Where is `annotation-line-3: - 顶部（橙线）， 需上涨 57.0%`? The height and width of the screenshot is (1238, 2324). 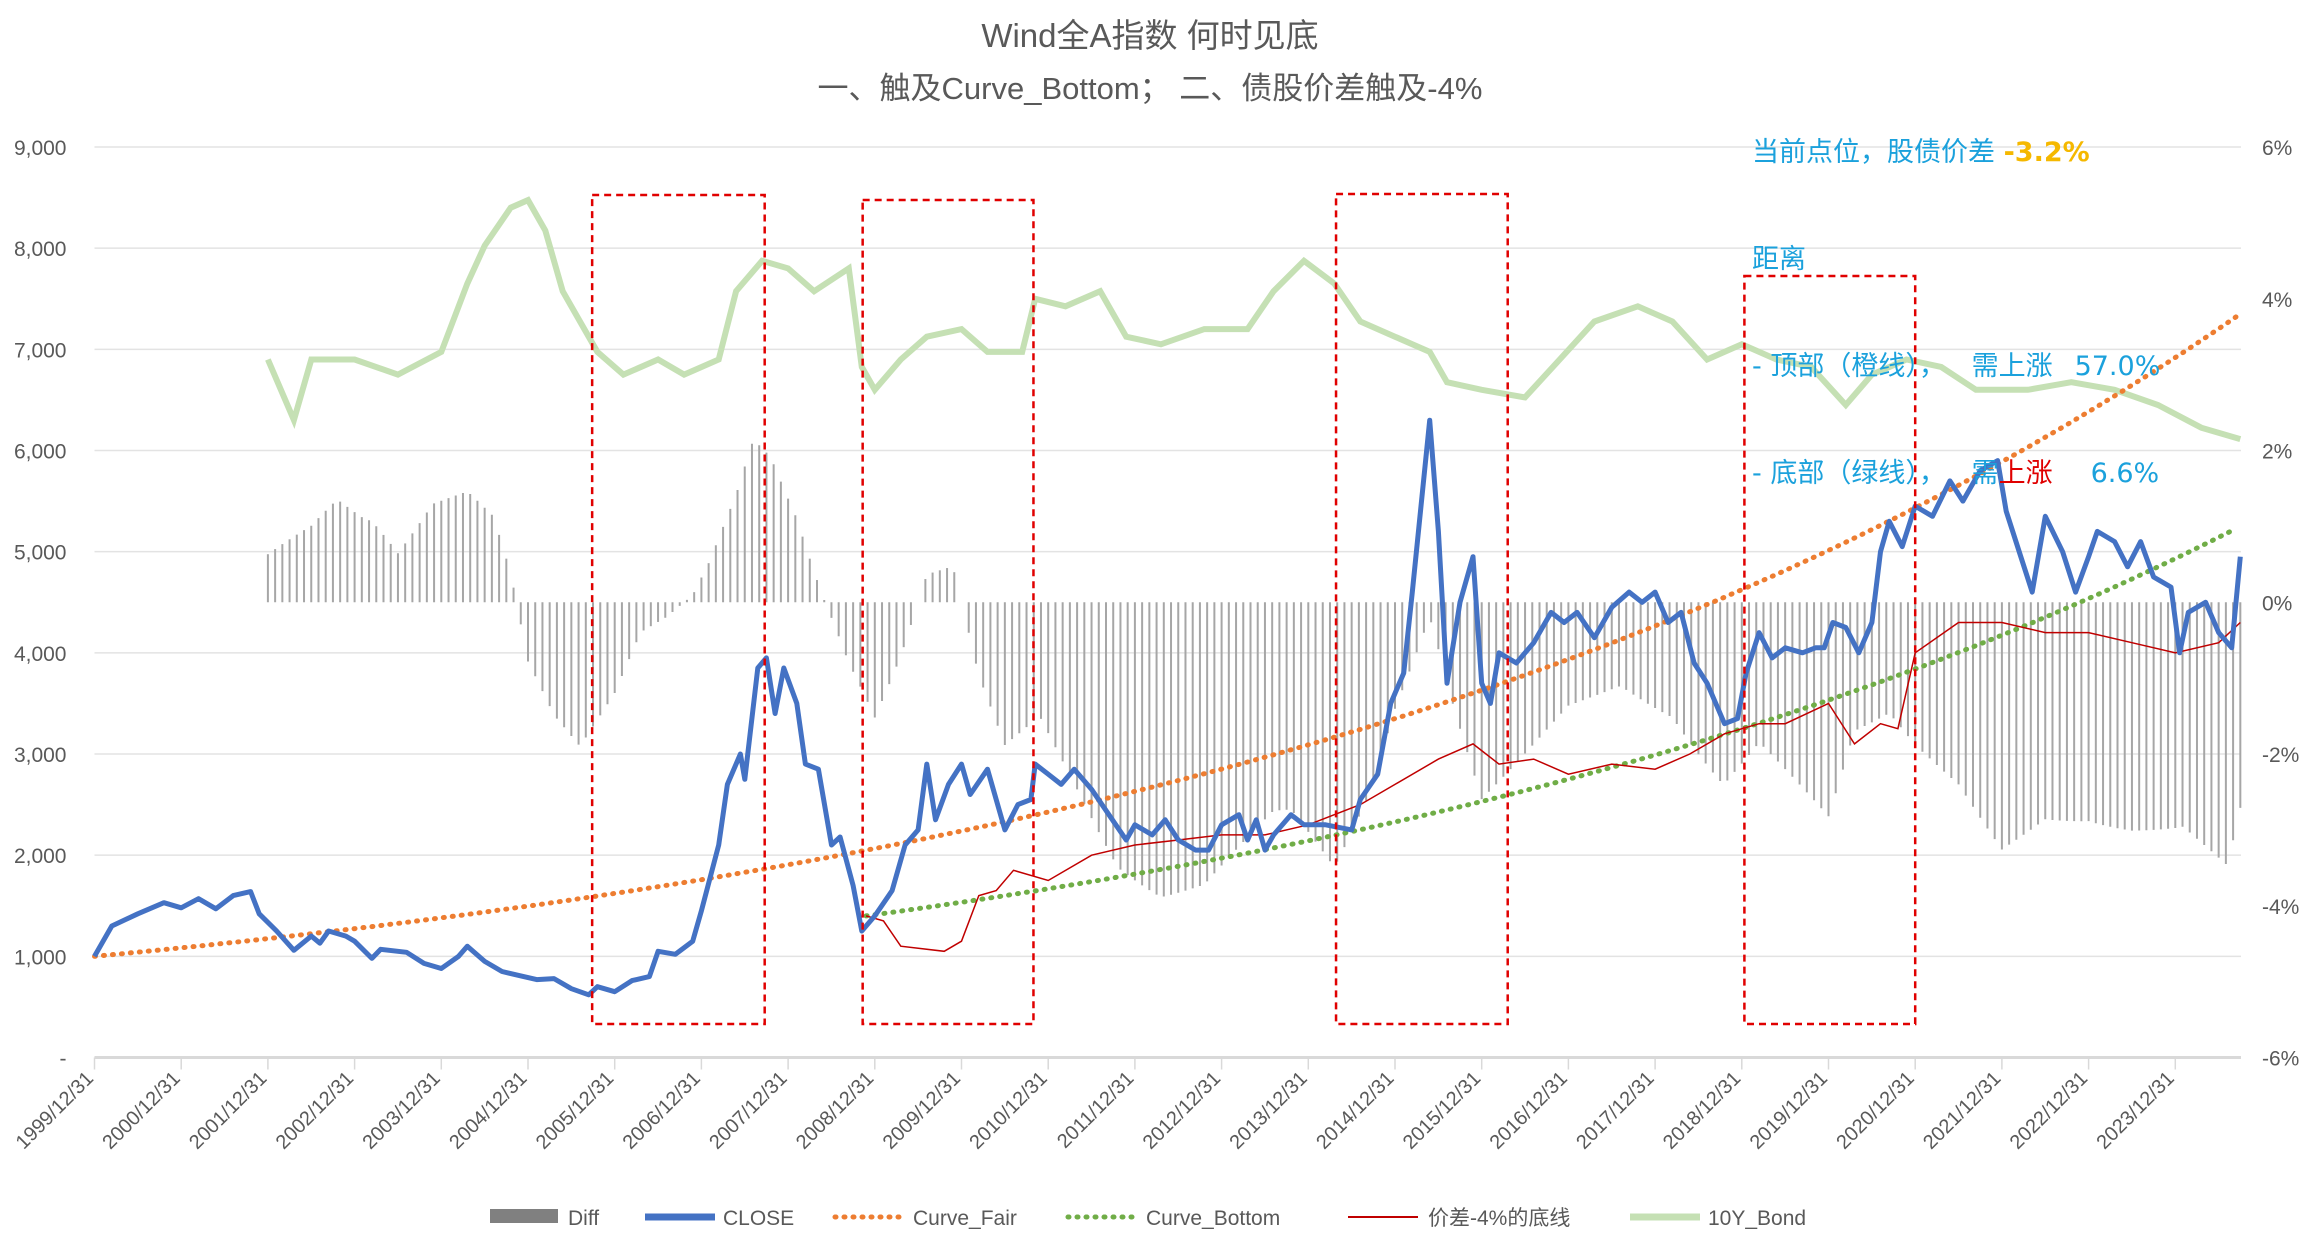
annotation-line-3: - 顶部（橙线）， 需上涨 57.0% is located at coordinates (1956, 366).